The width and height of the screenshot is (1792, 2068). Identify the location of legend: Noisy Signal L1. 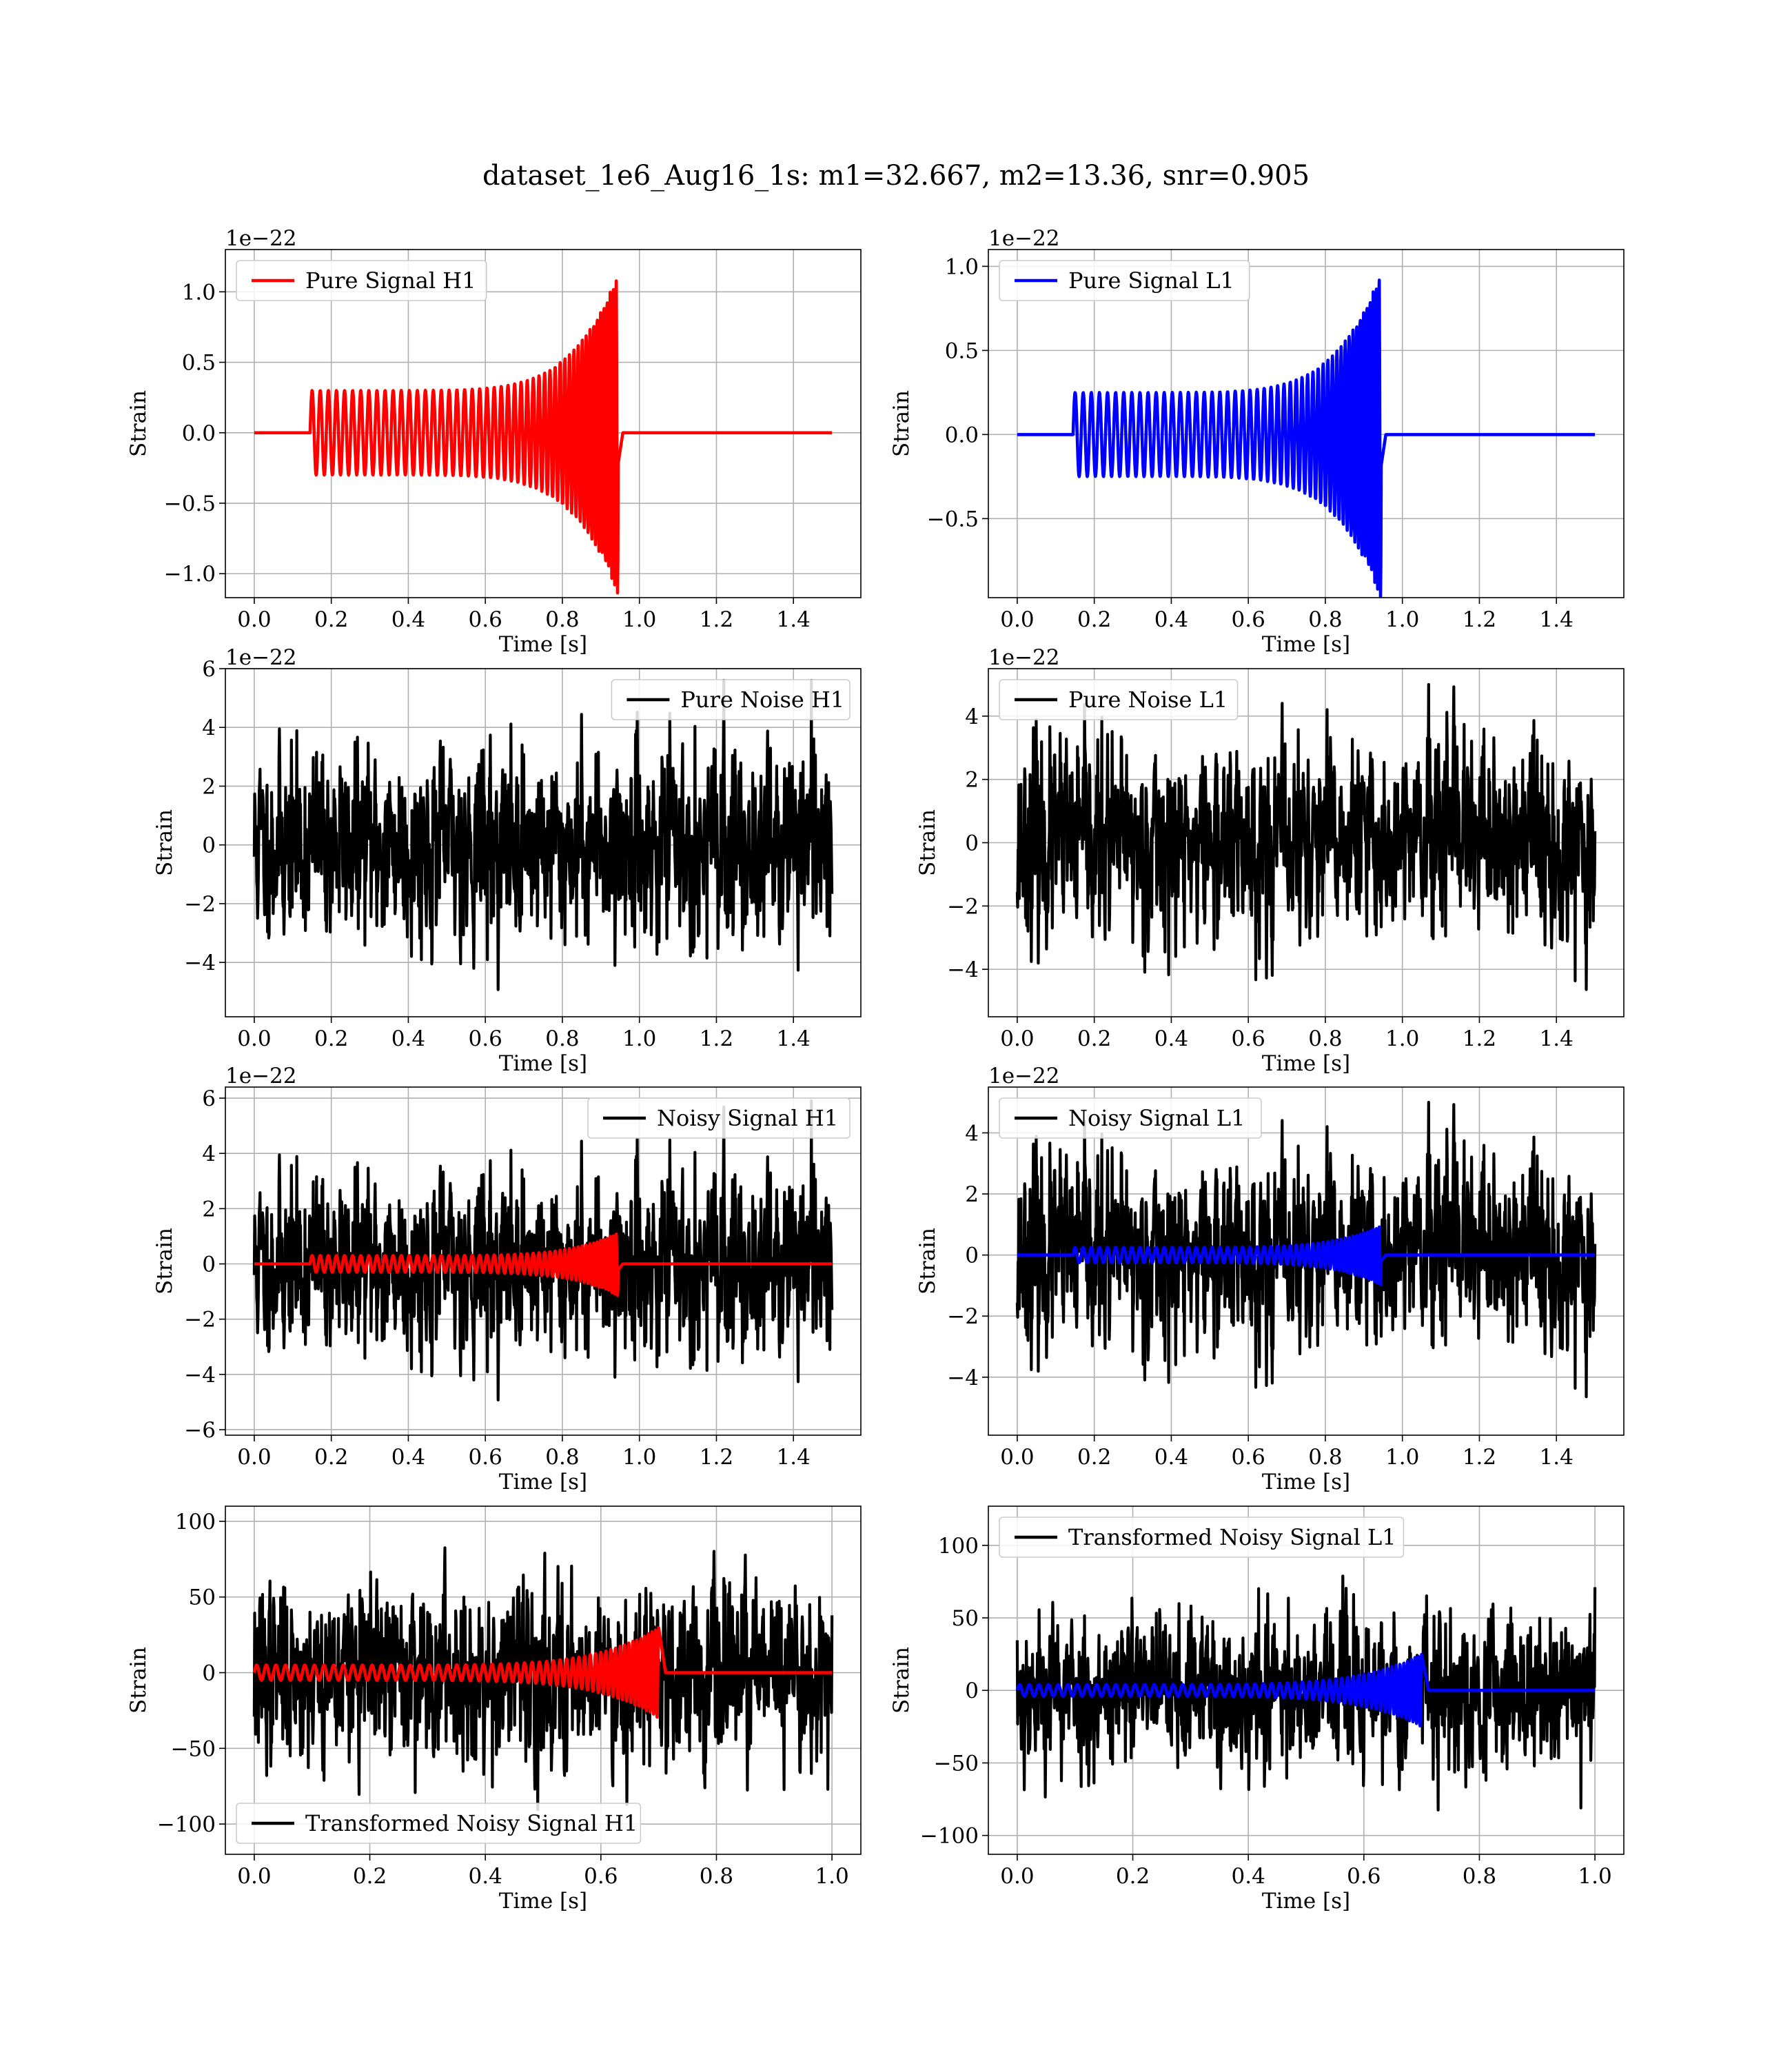
(1130, 1118).